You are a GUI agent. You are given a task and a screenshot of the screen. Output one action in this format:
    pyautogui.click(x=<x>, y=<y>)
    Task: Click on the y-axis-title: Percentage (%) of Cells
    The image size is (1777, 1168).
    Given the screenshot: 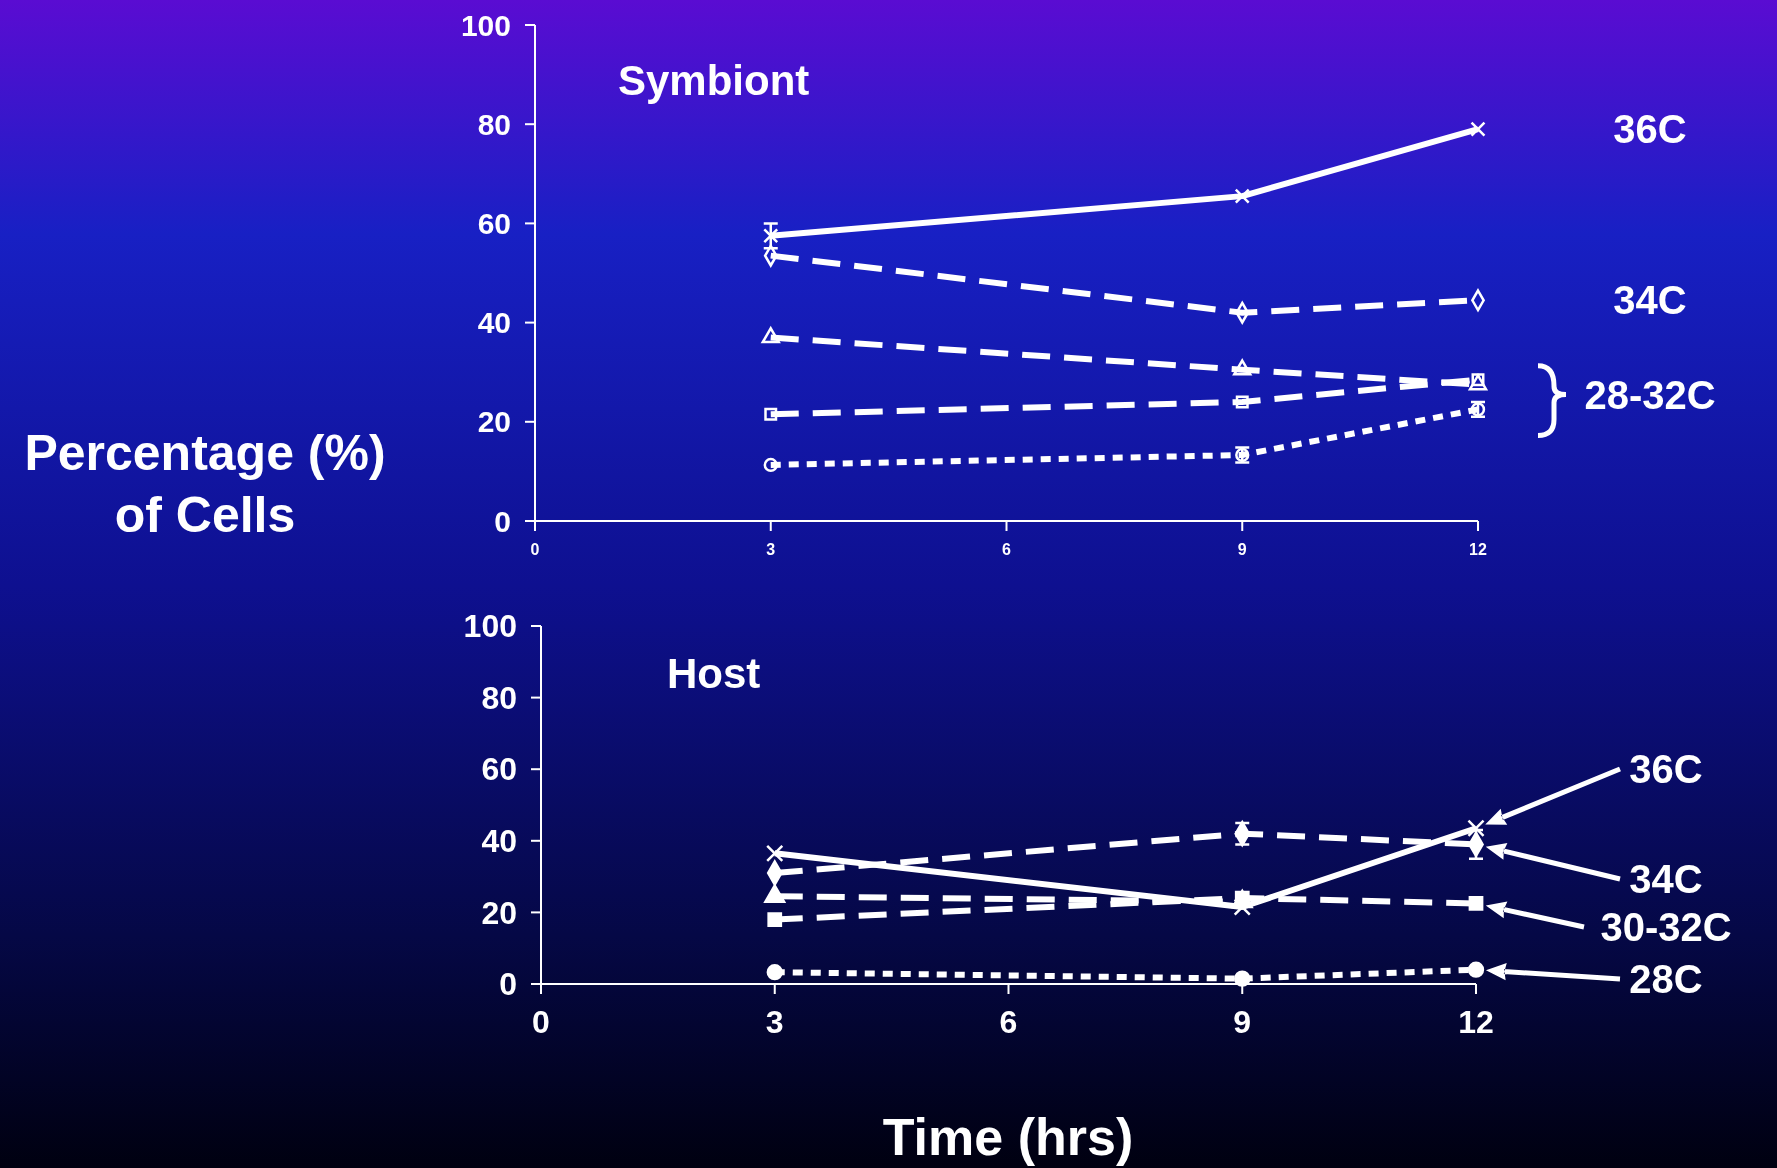 What is the action you would take?
    pyautogui.click(x=205, y=484)
    